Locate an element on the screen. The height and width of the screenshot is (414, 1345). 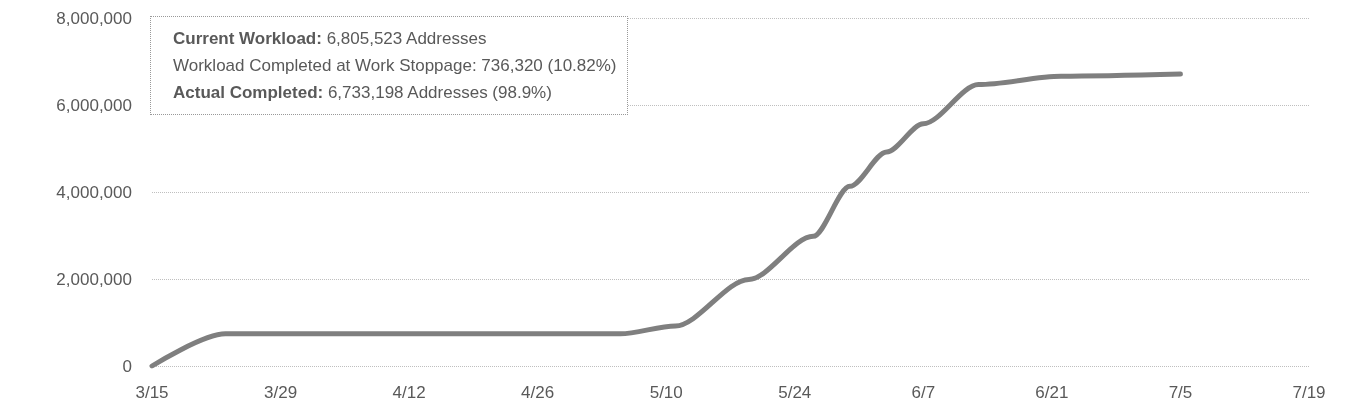
x-tick-label: 4/26 is located at coordinates (538, 392).